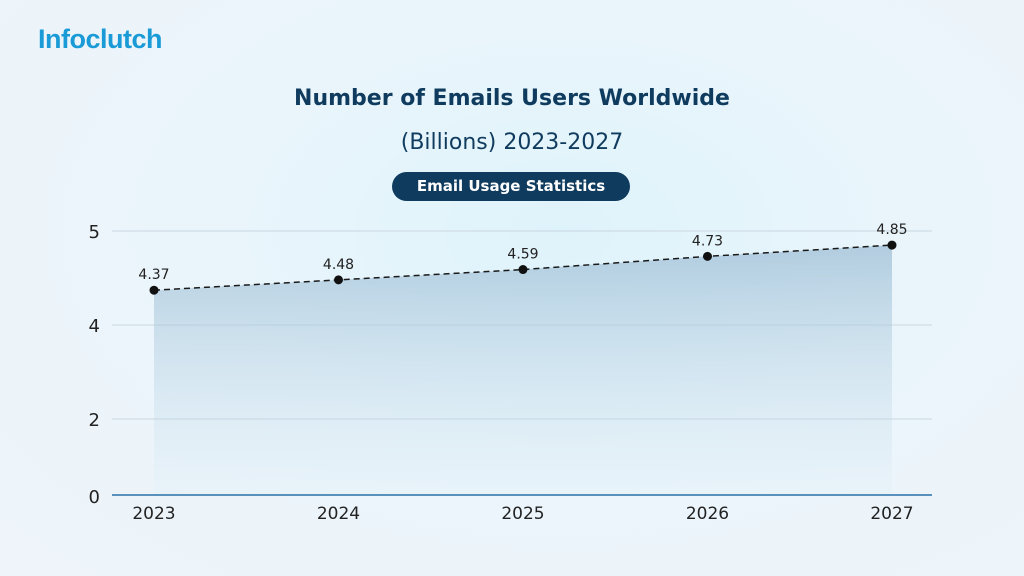  I want to click on data-label: 4.73, so click(707, 241).